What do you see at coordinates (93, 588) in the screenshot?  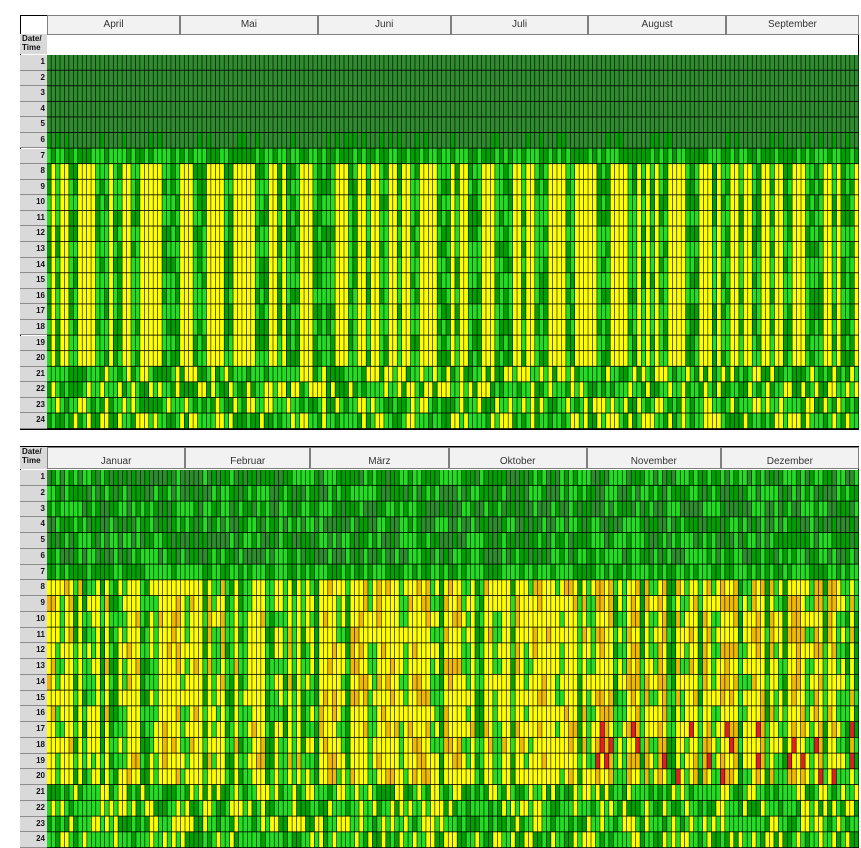 I see `cell-januar-d11-h8` at bounding box center [93, 588].